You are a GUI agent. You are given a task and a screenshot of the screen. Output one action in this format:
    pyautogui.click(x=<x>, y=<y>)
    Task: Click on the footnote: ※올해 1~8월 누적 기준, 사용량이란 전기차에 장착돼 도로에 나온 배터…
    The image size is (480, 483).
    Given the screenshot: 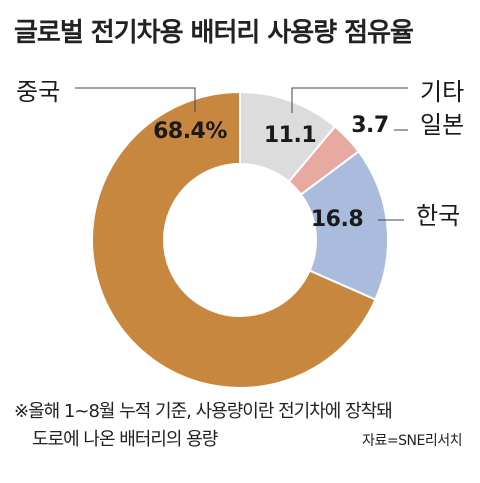 What is the action you would take?
    pyautogui.click(x=203, y=426)
    